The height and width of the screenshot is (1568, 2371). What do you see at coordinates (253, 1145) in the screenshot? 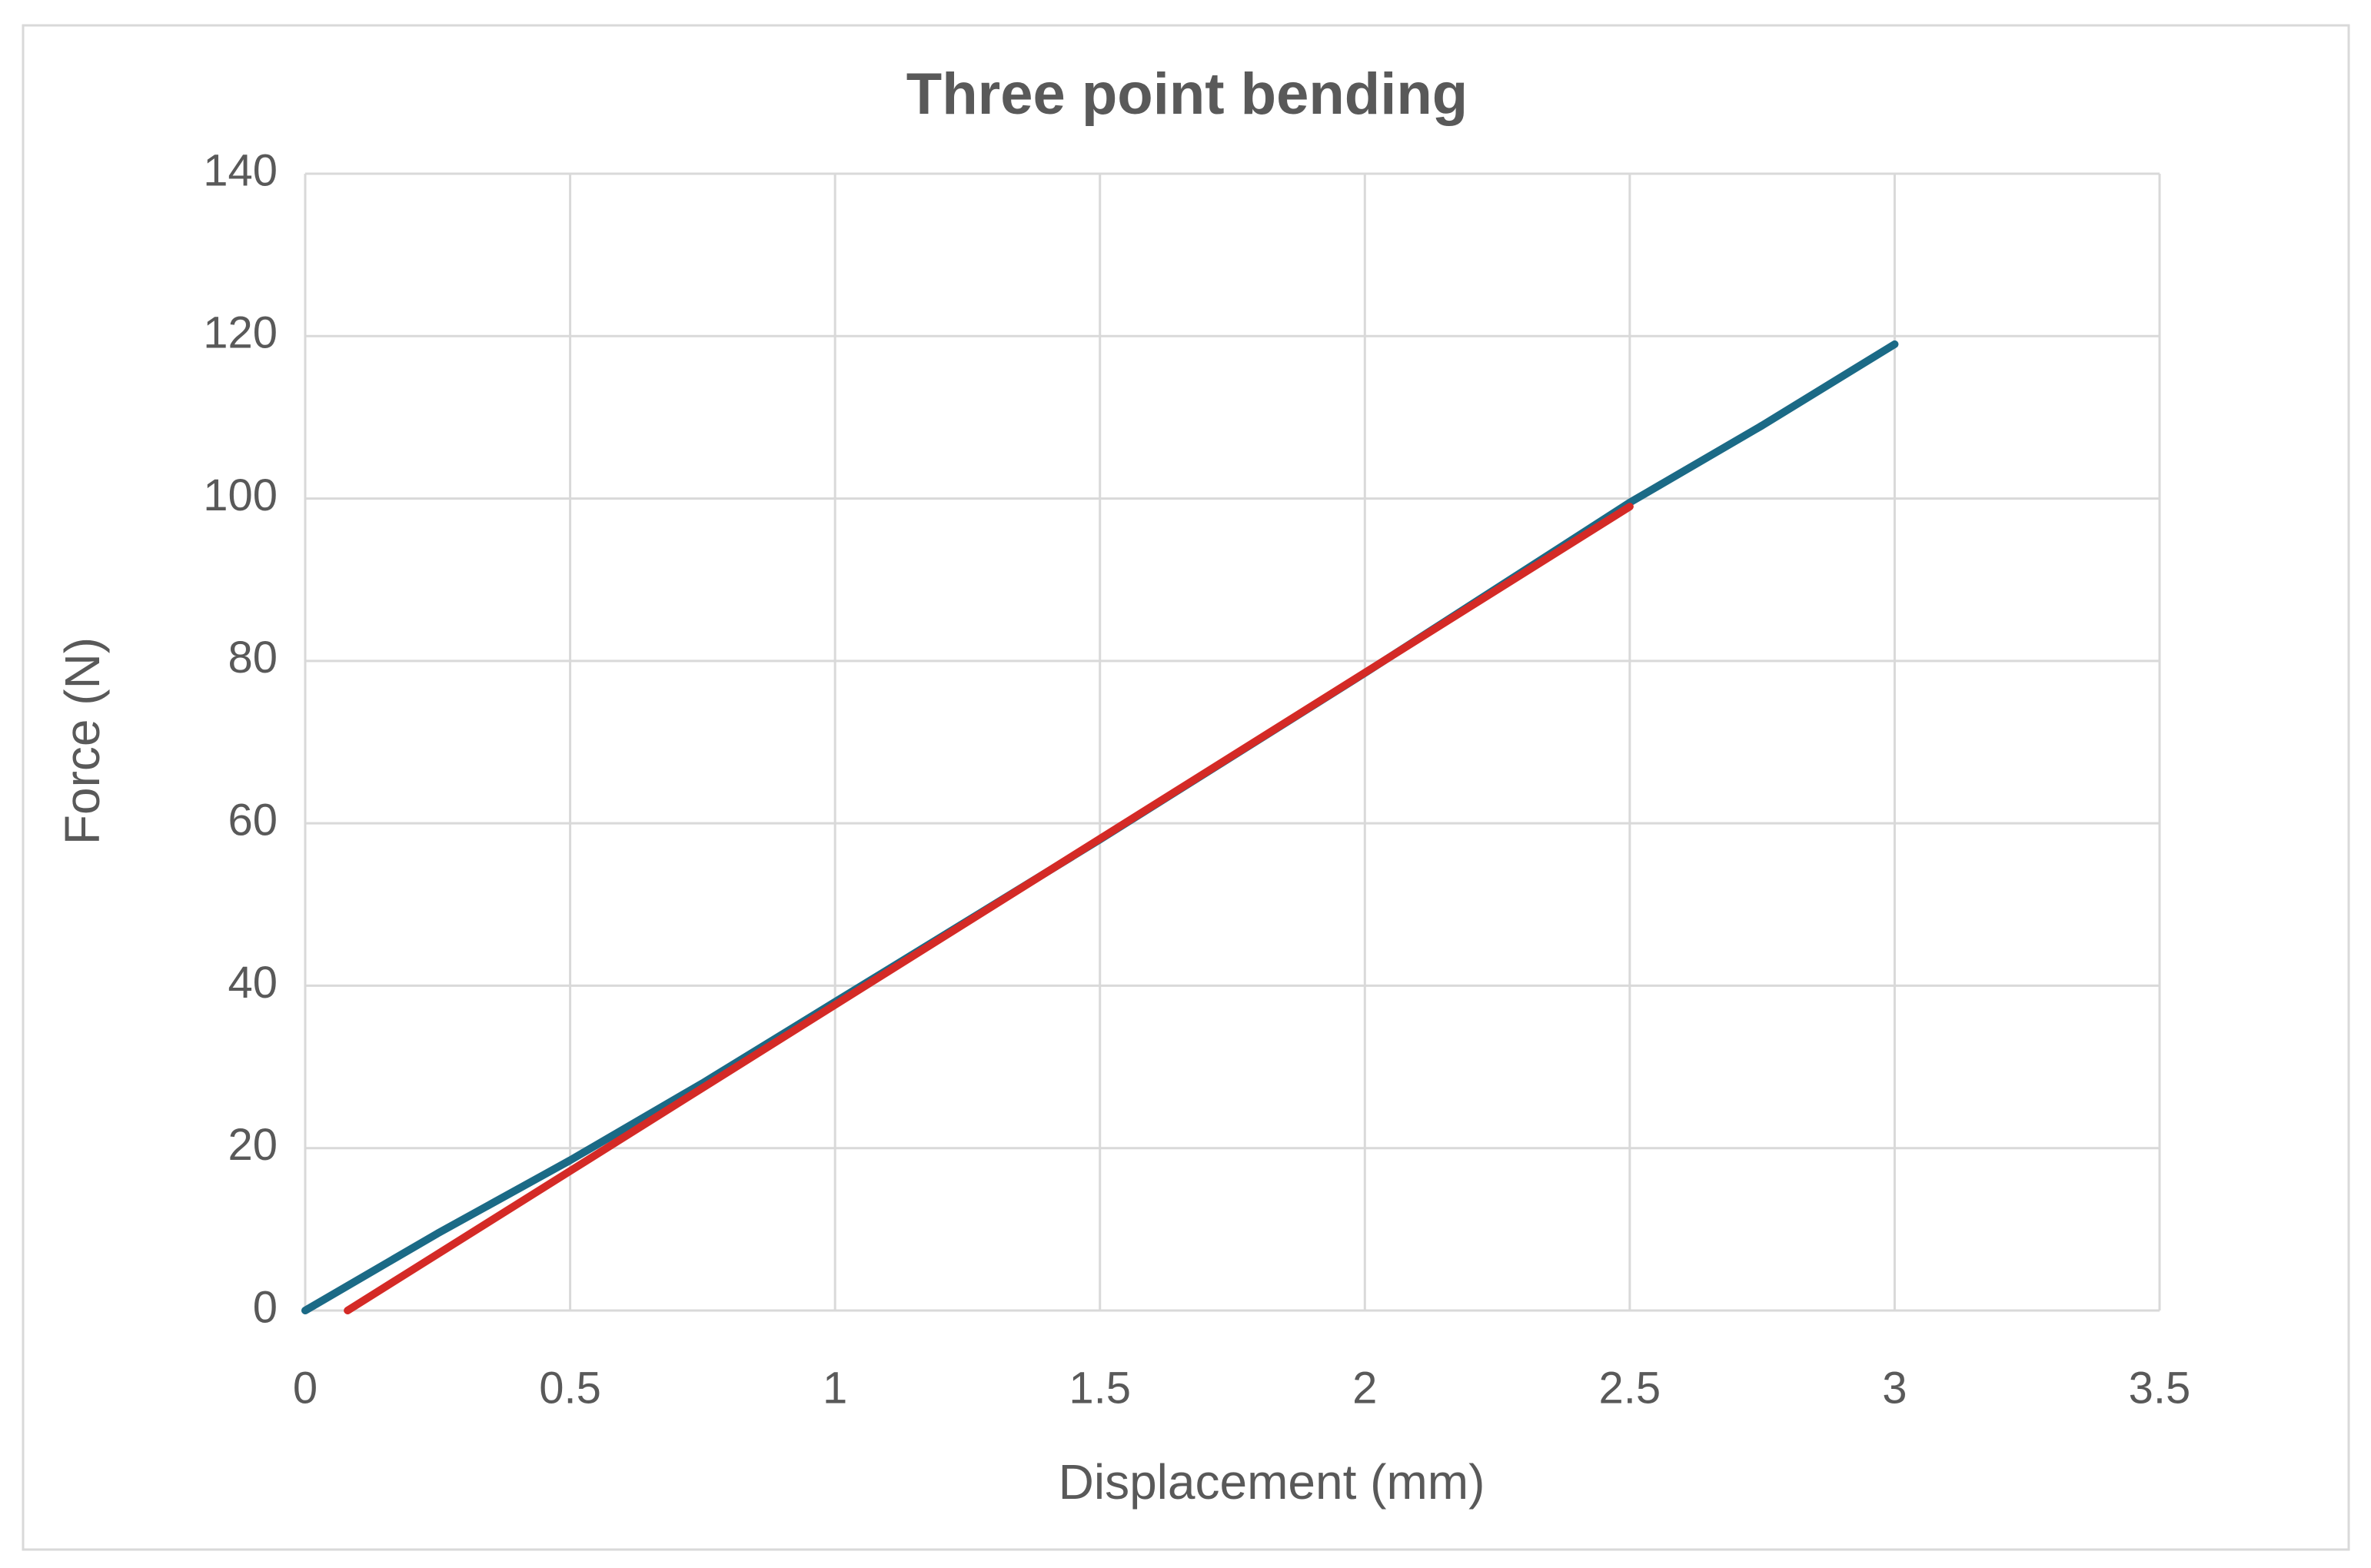
I see `y-tick-label: 20` at bounding box center [253, 1145].